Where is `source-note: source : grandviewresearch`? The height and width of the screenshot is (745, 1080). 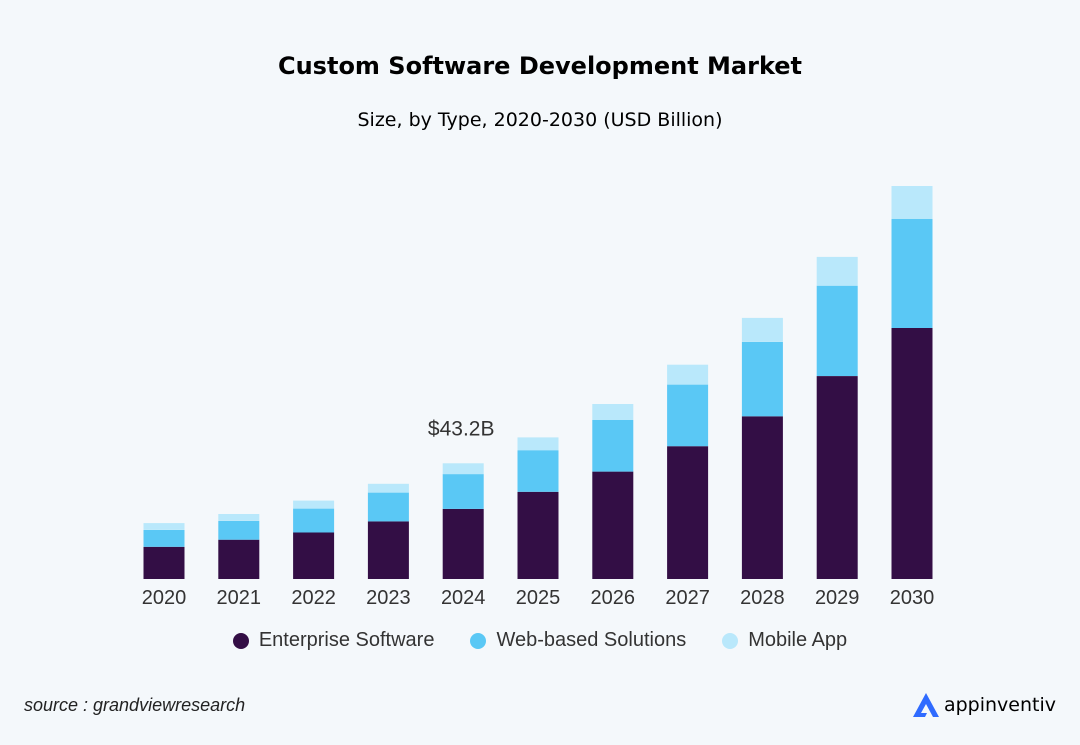
source-note: source : grandviewresearch is located at coordinates (135, 705).